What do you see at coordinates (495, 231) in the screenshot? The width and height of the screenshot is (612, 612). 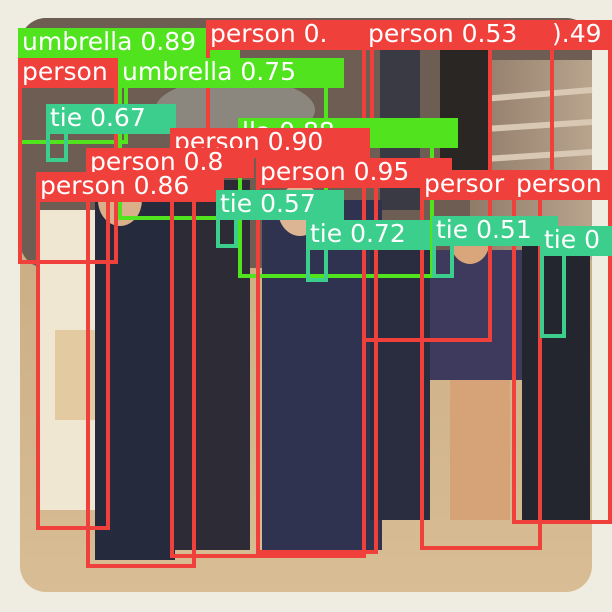 I see `tie-detection-label: tie 0.51` at bounding box center [495, 231].